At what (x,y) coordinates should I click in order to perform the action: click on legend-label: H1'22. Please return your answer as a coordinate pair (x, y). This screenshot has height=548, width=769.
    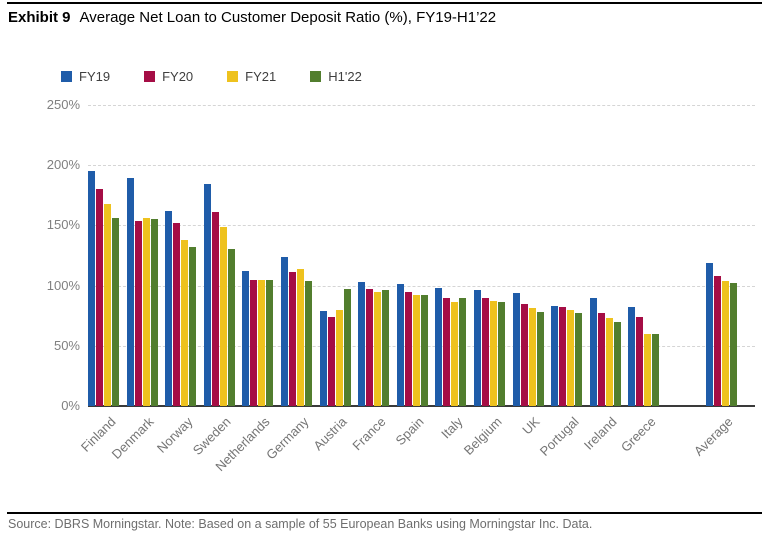
    Looking at the image, I should click on (345, 76).